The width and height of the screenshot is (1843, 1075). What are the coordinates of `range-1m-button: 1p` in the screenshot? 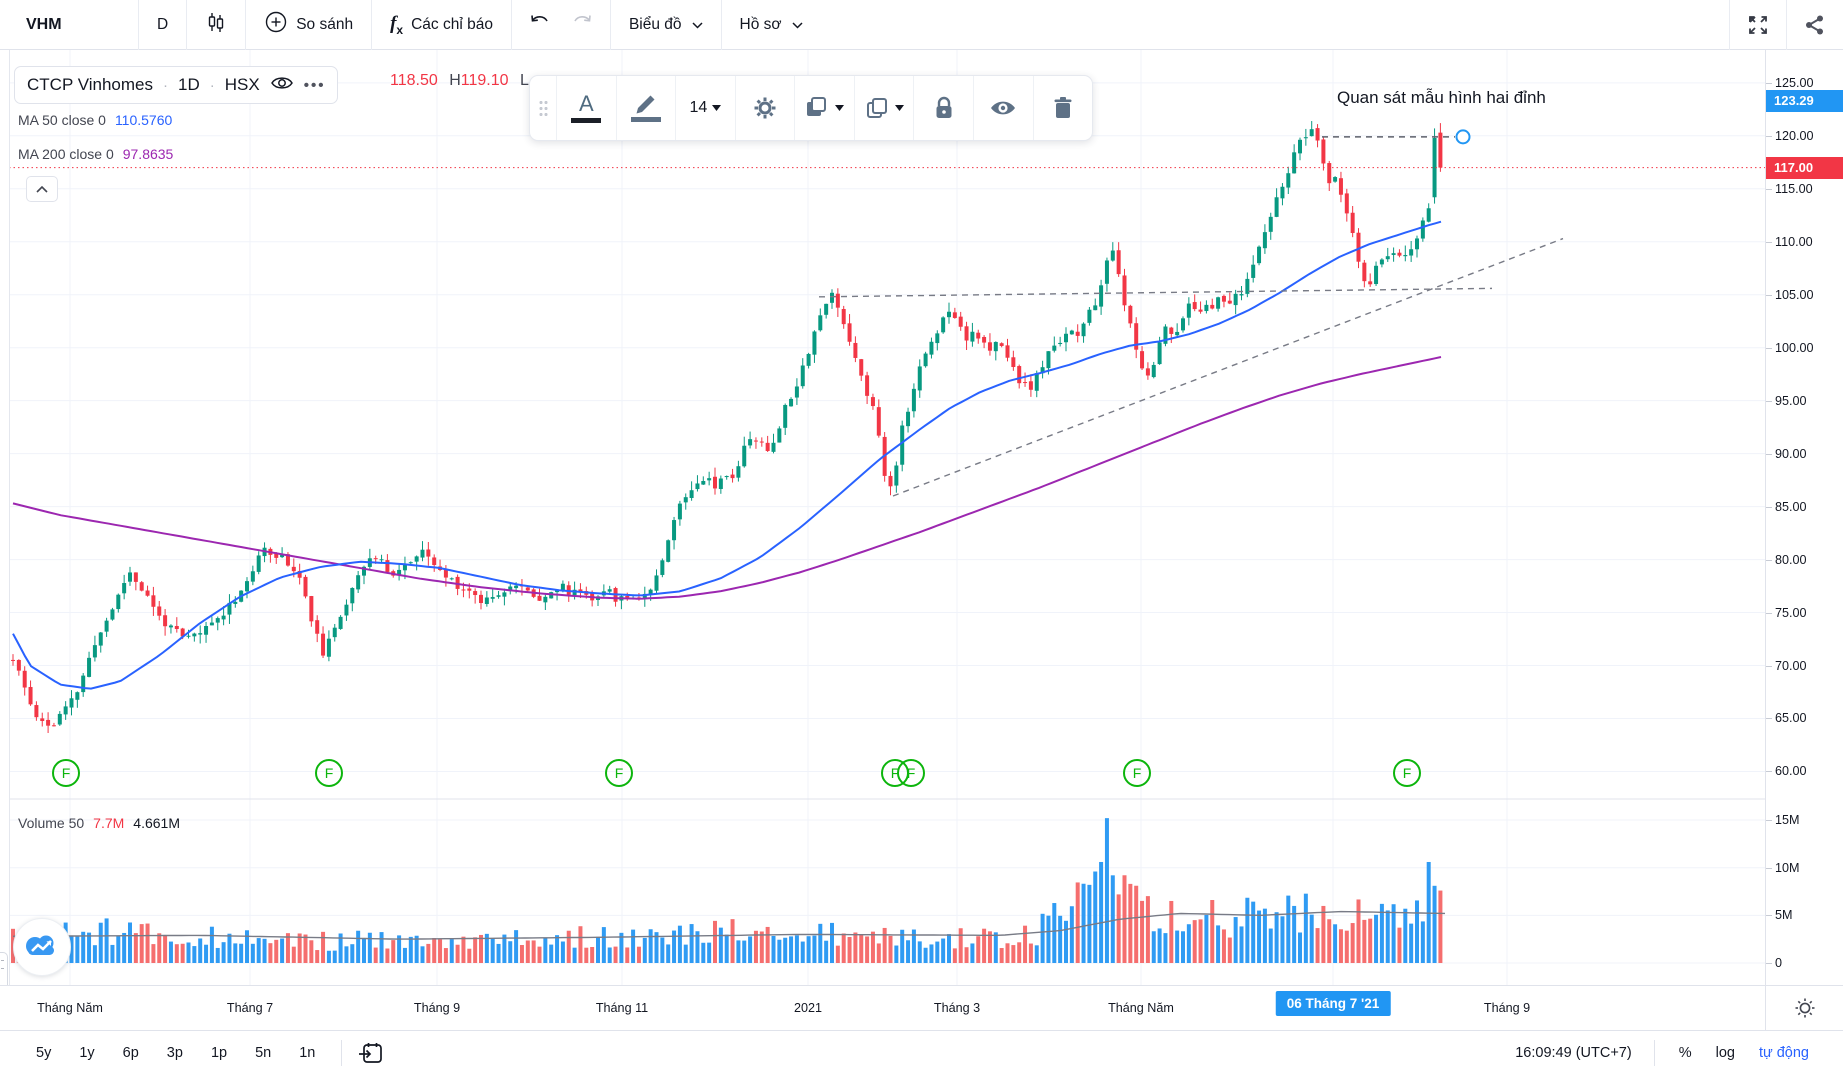 It's located at (219, 1053).